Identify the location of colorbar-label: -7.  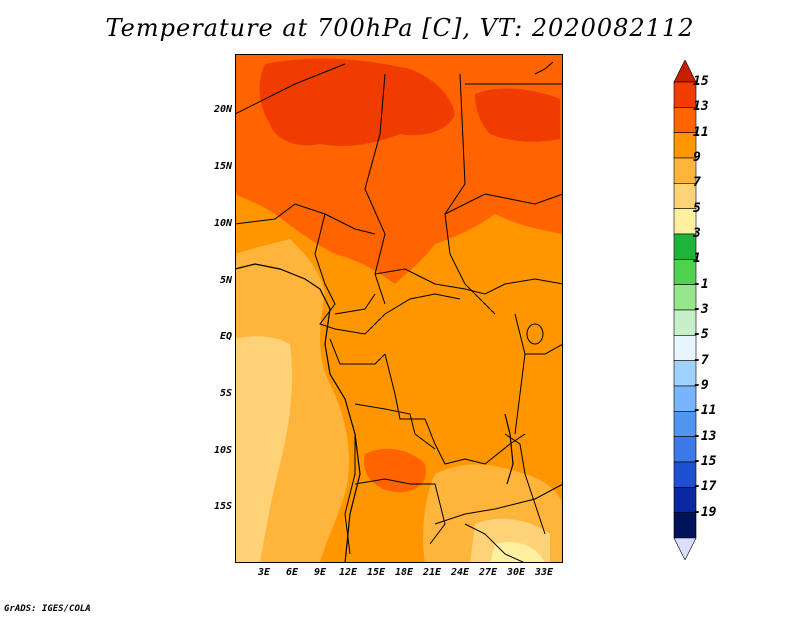
(701, 360).